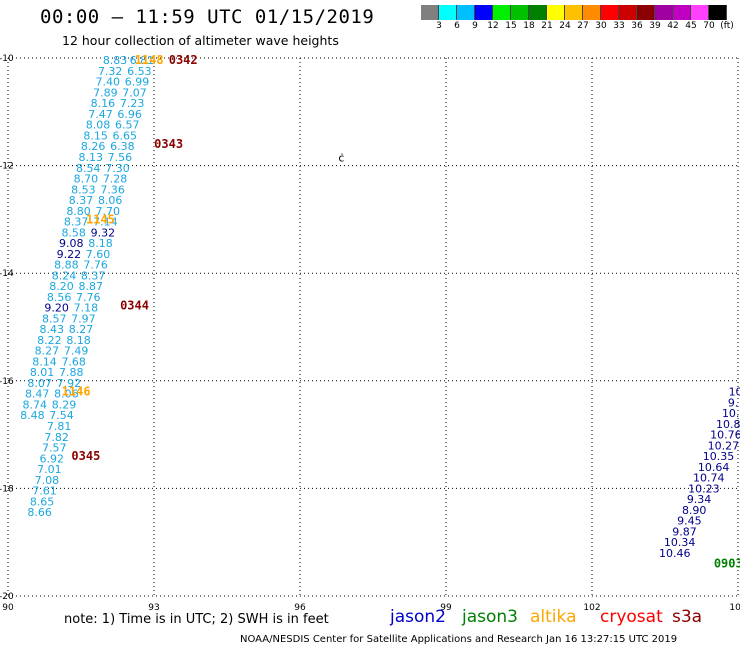 The image size is (740, 650). I want to click on wave-height-label: 7.18, so click(86, 308).